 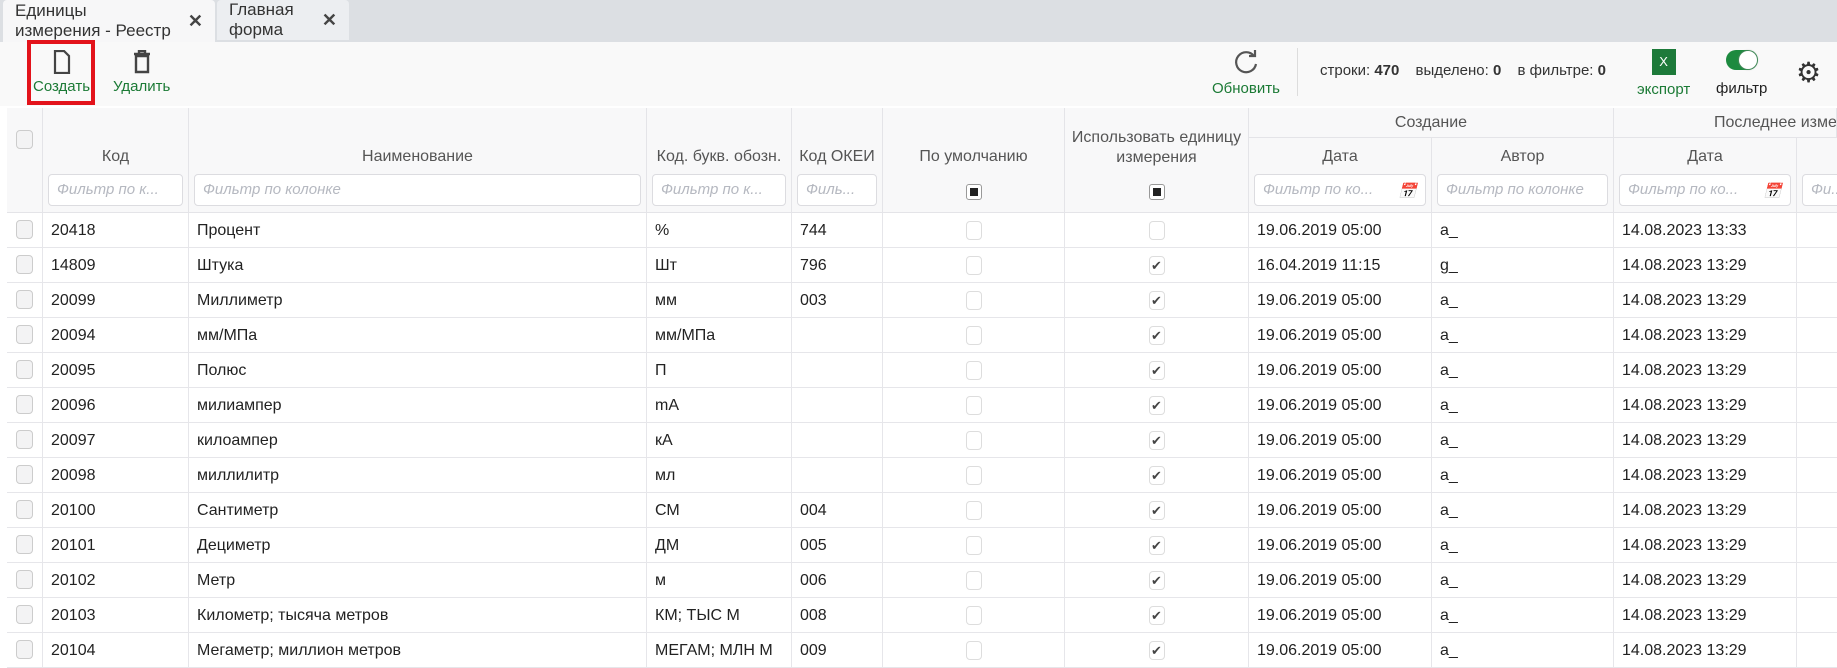 I want to click on export-button: X экспорт, so click(x=1663, y=73).